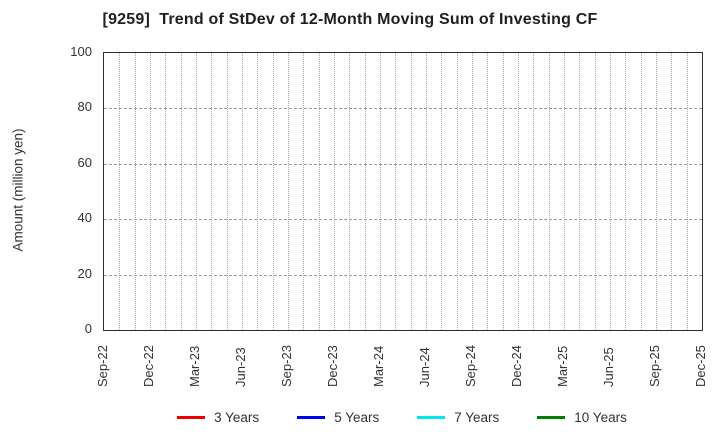 This screenshot has width=720, height=440. Describe the element at coordinates (424, 367) in the screenshot. I see `x-tick-label: Jun-24` at that location.